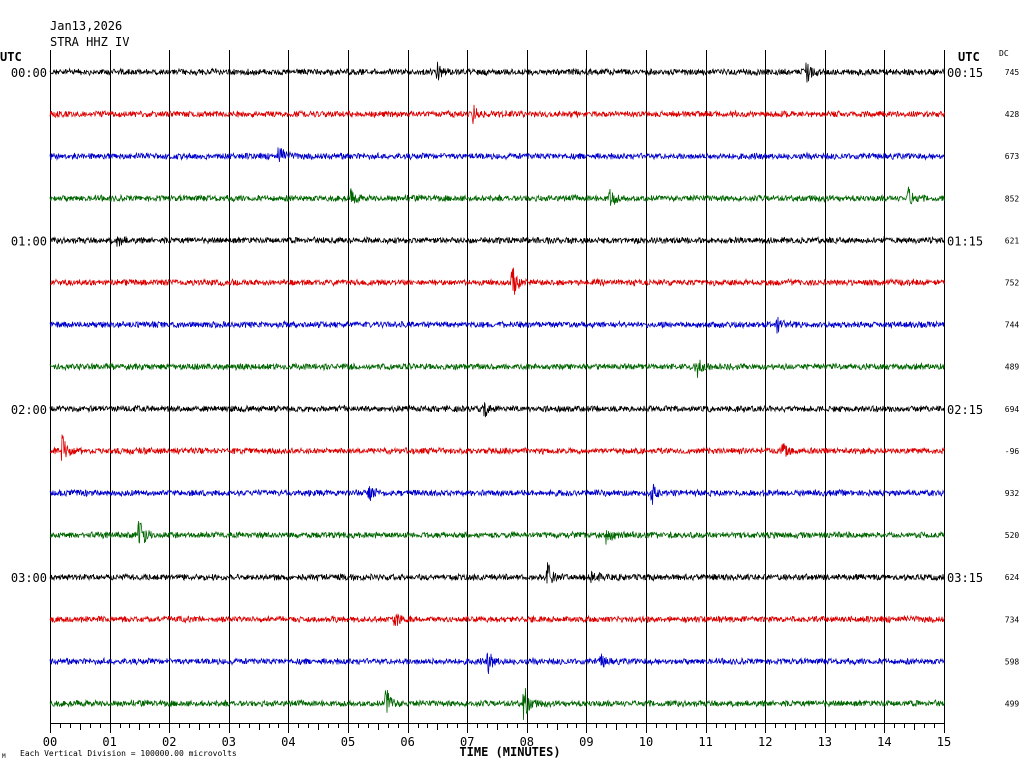 The image size is (1024, 768). What do you see at coordinates (509, 752) in the screenshot?
I see `x-axis-title: TIME (MINUTES)` at bounding box center [509, 752].